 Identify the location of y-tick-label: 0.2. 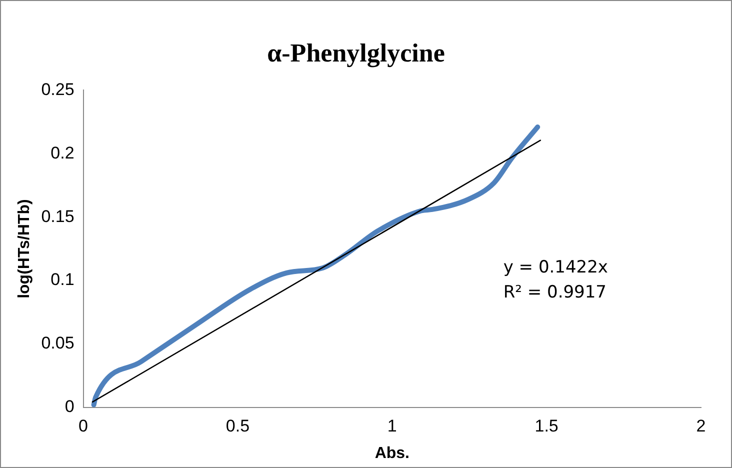
(62, 152).